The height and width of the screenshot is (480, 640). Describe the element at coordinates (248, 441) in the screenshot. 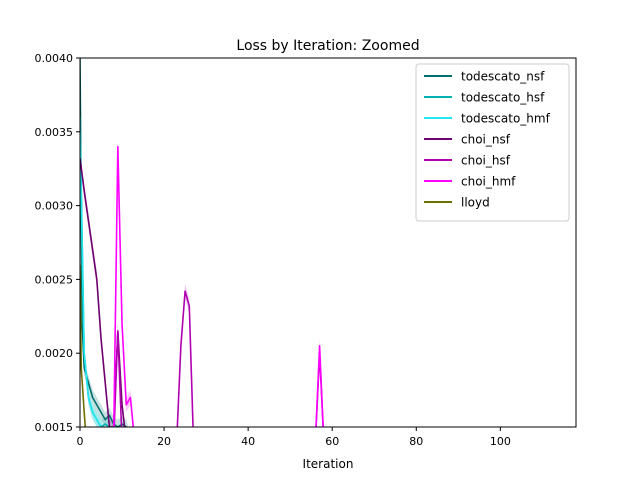

I see `x-tick-label: 40` at that location.